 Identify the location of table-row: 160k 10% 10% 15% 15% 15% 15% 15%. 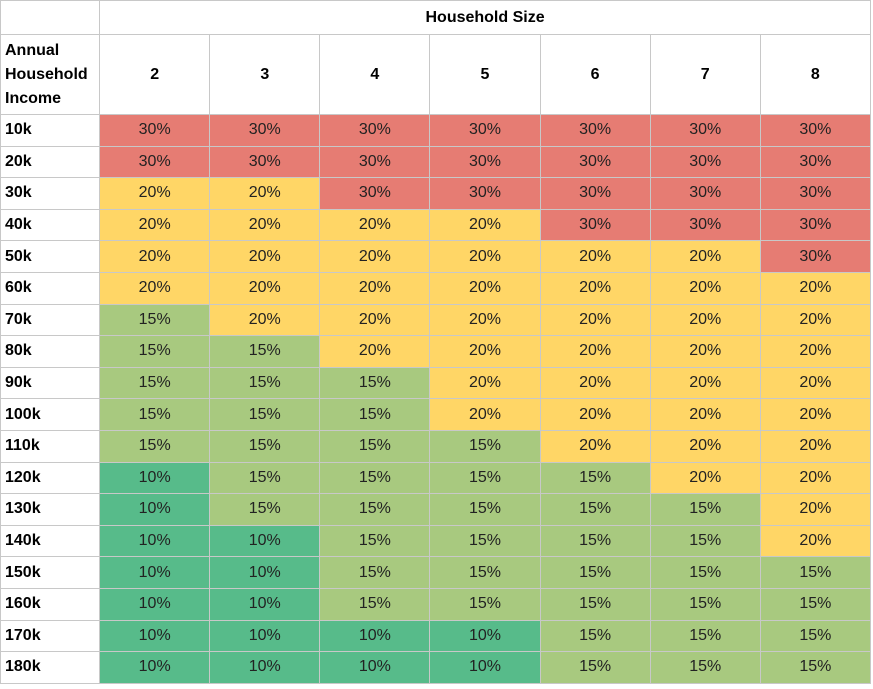
(436, 604).